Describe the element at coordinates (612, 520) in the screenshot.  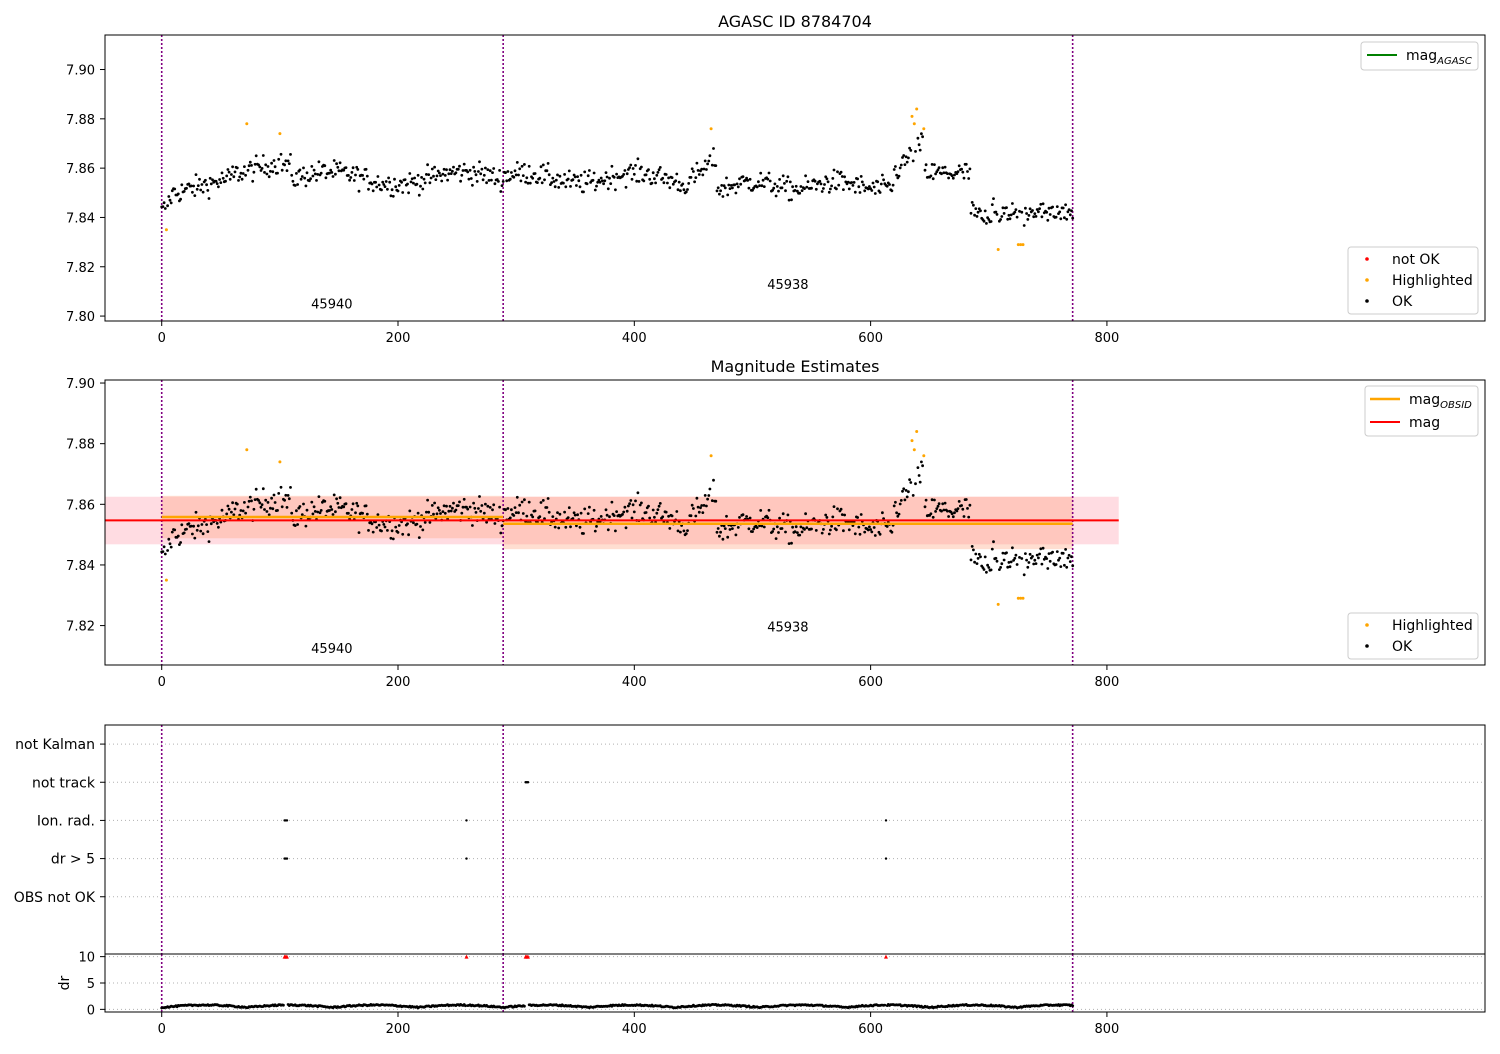
I see `mag-lines` at that location.